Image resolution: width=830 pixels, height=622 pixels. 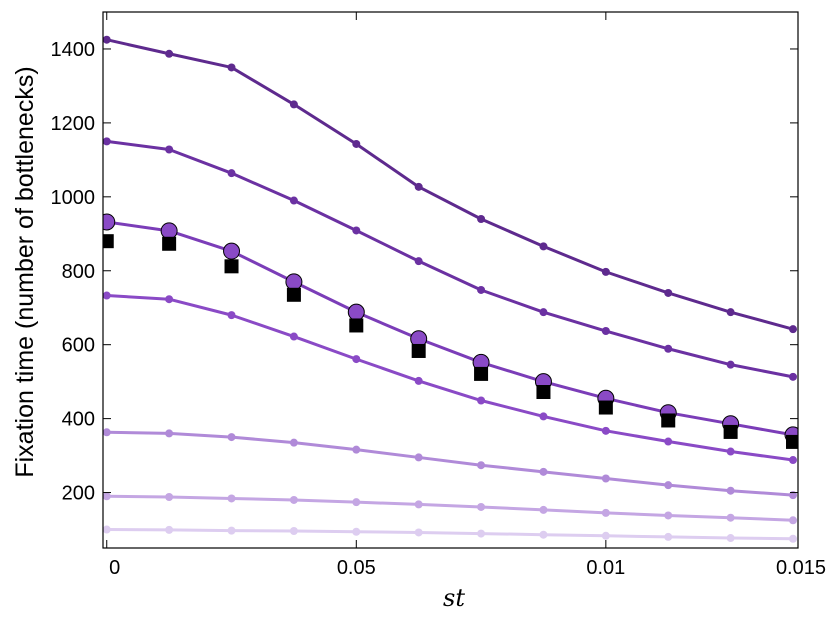 What do you see at coordinates (605, 568) in the screenshot?
I see `x-tick-label: 0.01` at bounding box center [605, 568].